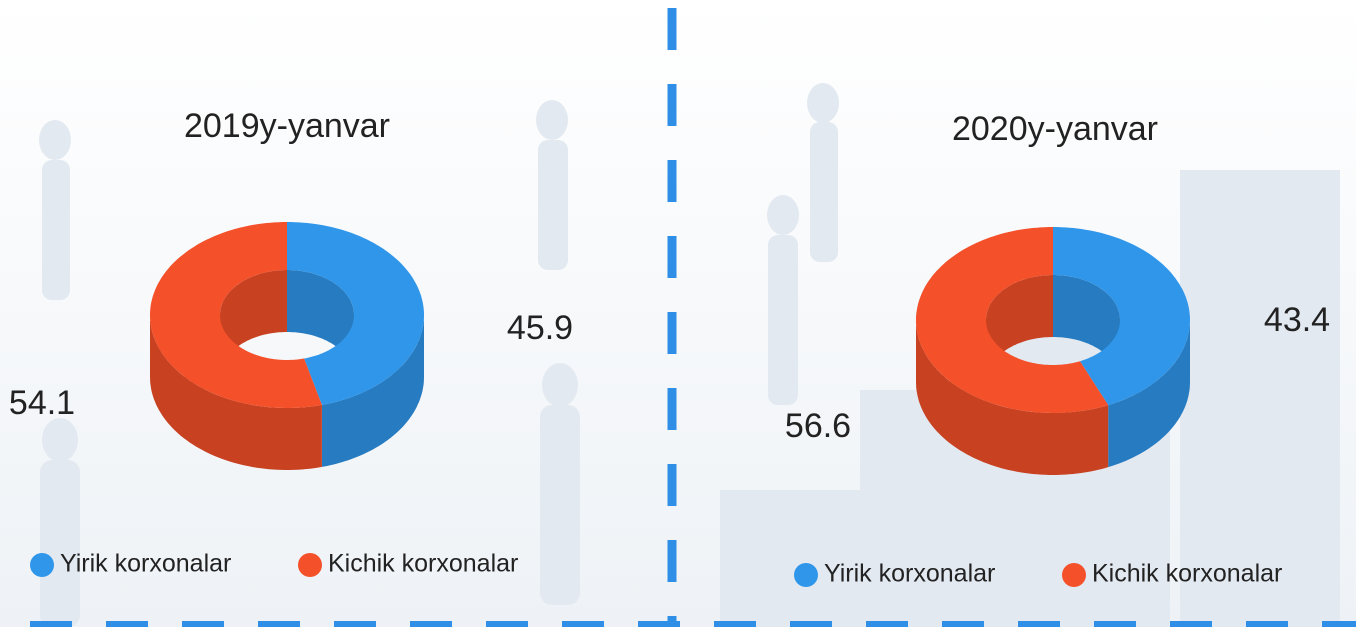 Image resolution: width=1356 pixels, height=632 pixels. Describe the element at coordinates (1297, 320) in the screenshot. I see `value-label: 43.4` at that location.